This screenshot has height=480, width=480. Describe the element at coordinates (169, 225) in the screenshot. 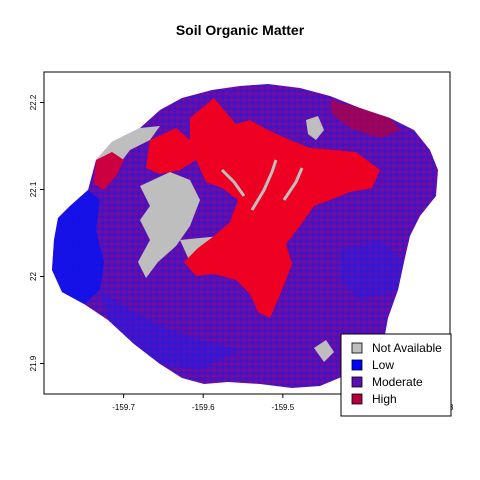

I see `na-region-west` at that location.